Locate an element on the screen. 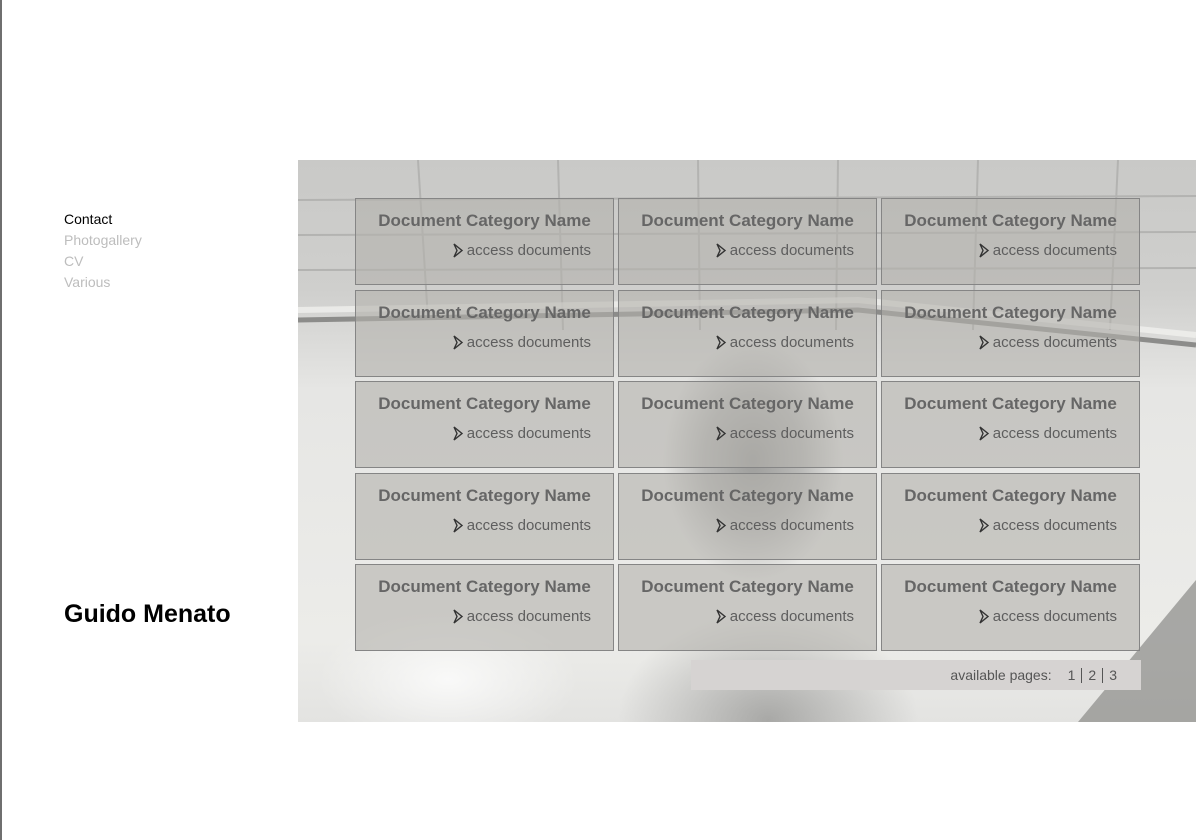 This screenshot has width=1200, height=840. pagination-label: available pages: is located at coordinates (1001, 675).